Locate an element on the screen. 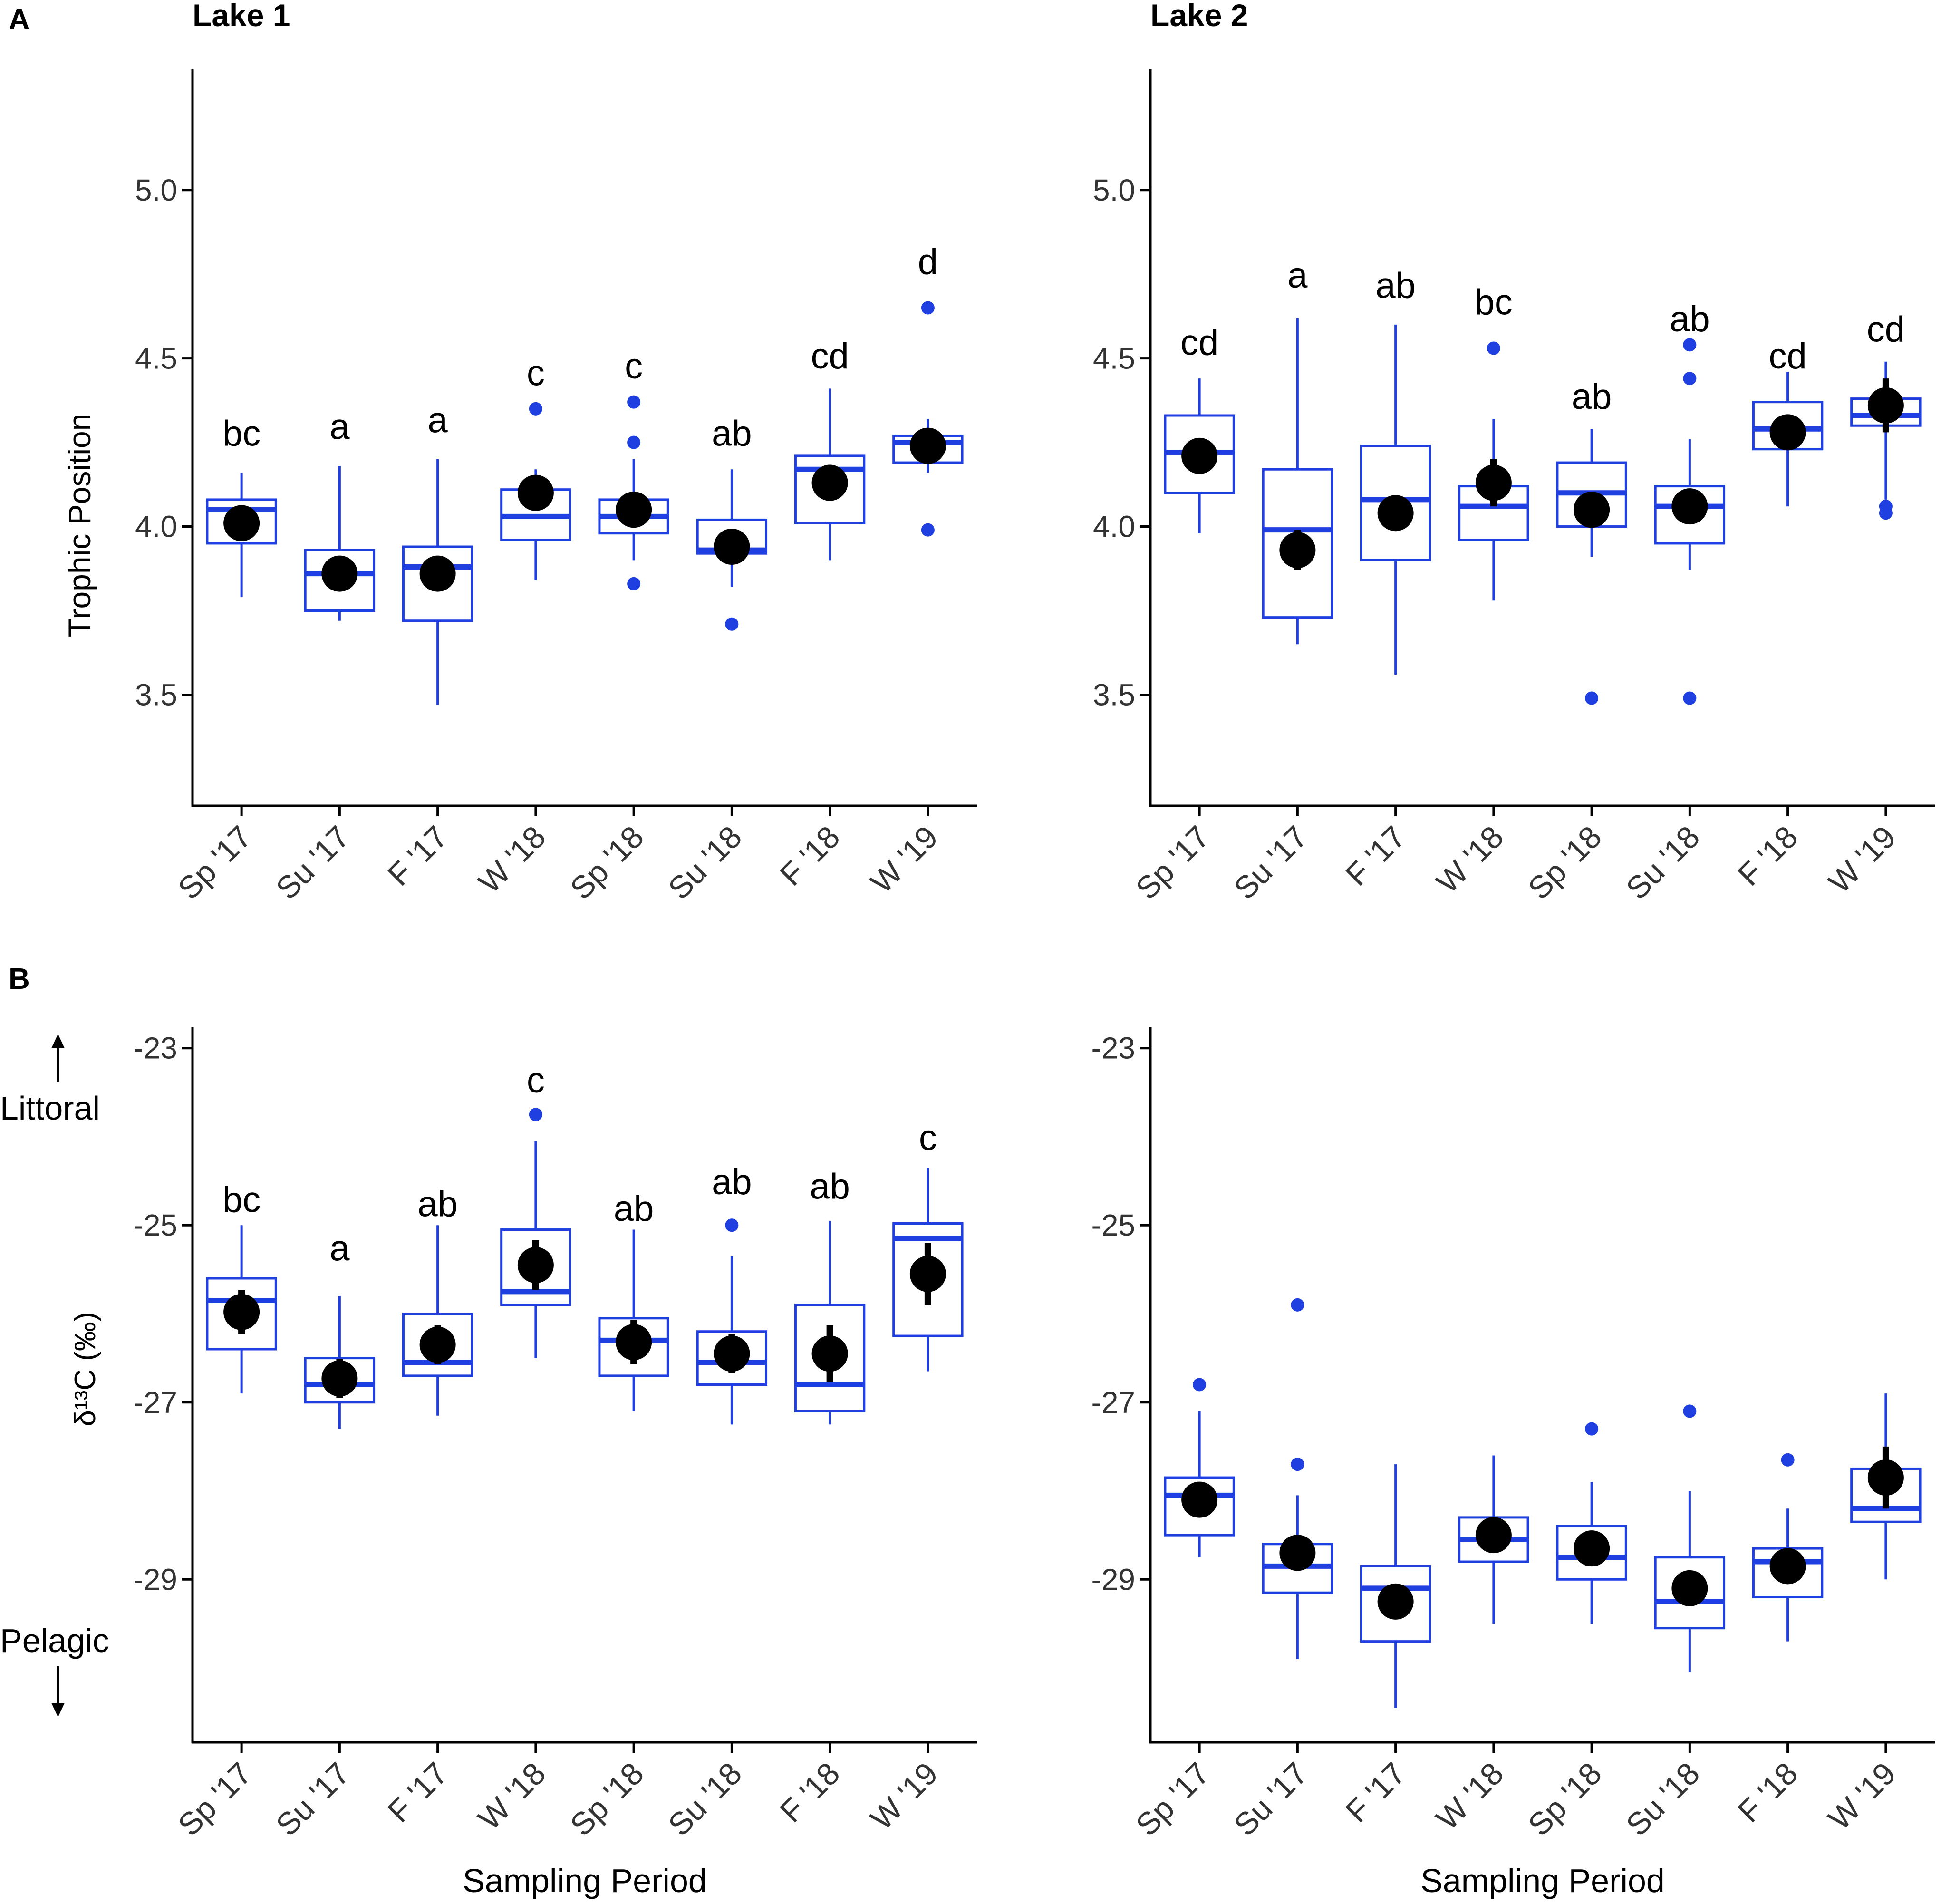 The image size is (1941, 1904). panel-b-label: B is located at coordinates (19, 979).